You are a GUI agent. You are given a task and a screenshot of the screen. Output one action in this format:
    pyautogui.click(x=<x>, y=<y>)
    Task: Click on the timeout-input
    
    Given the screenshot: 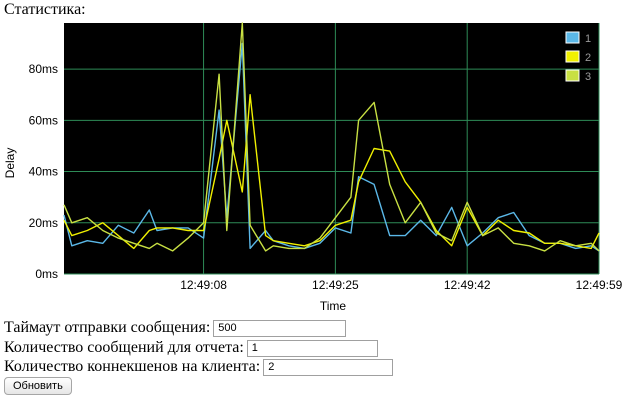 What is the action you would take?
    pyautogui.click(x=280, y=328)
    